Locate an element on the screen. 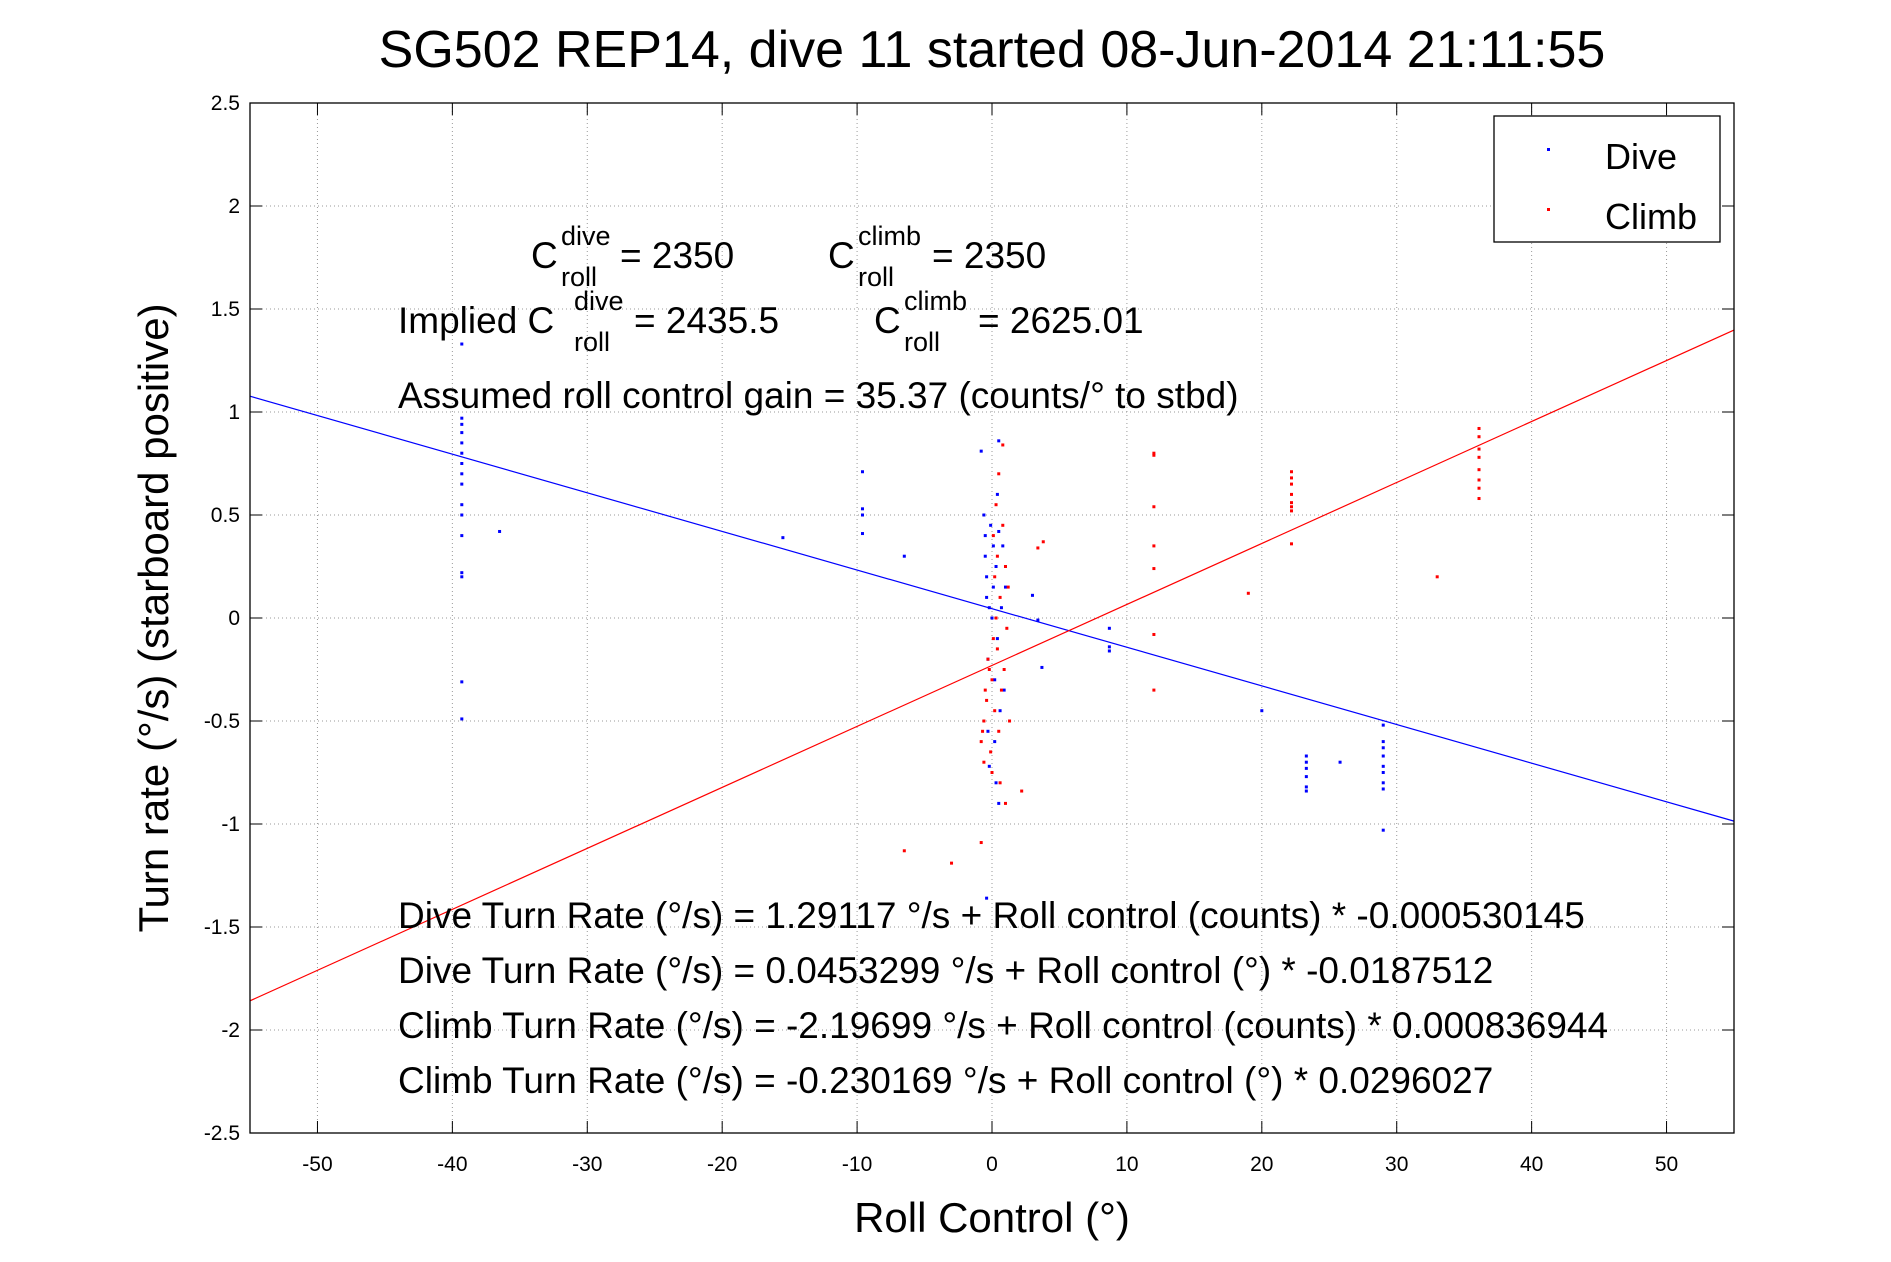 This screenshot has width=1891, height=1262. x-tick-labels: -50 -40 -30 -20 -10 0 10 20 30 40 50 is located at coordinates (990, 1164).